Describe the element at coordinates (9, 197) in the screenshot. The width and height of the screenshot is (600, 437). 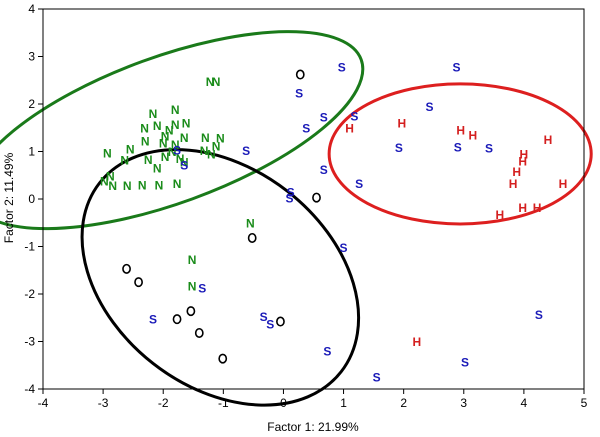
I see `y-axis-title: Factor 2: 11.49%` at that location.